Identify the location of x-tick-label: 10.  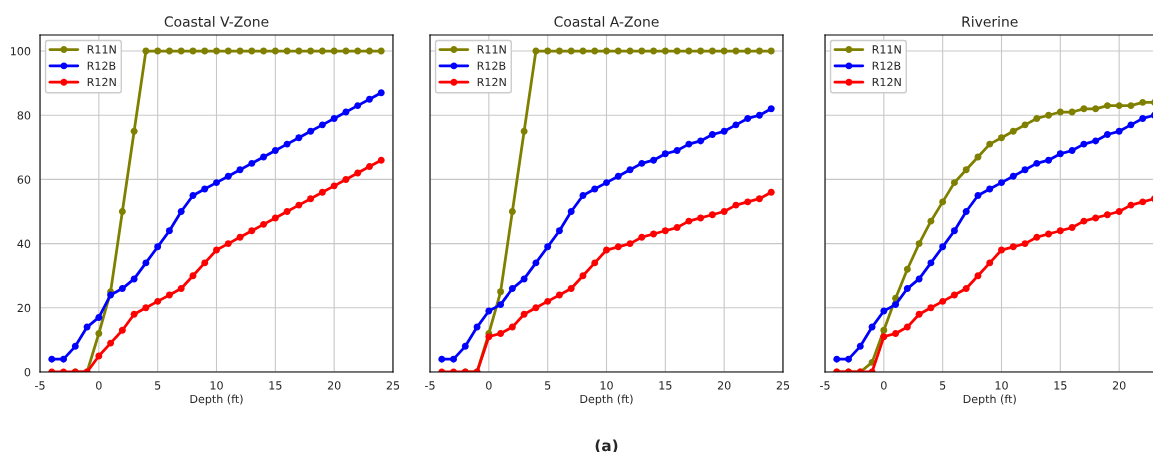
(606, 385).